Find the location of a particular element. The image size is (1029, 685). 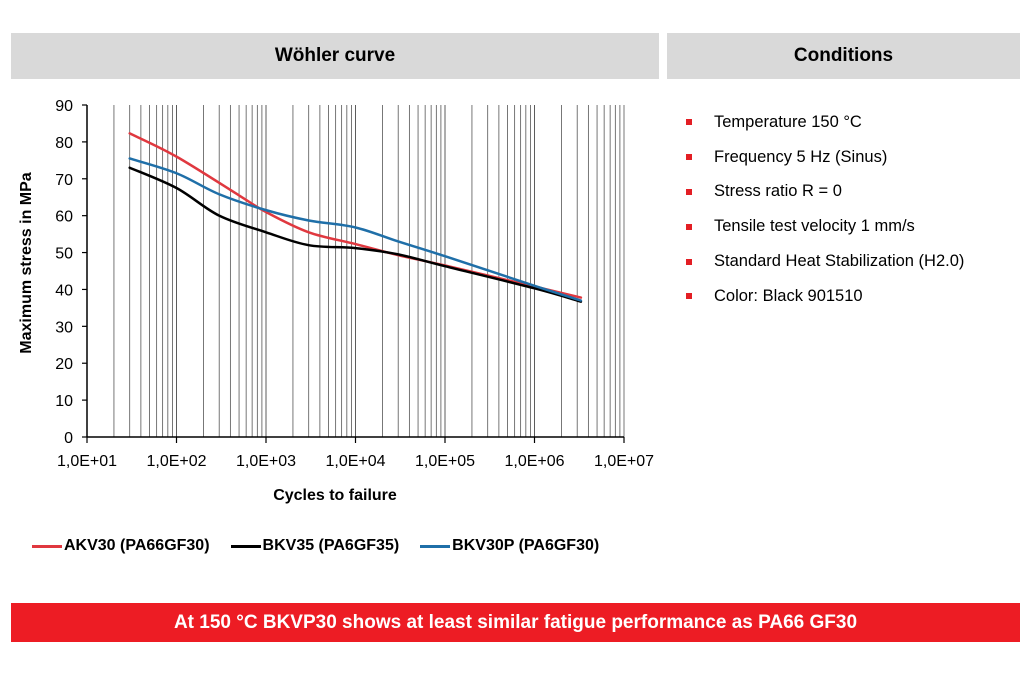

condition-item: Tensile test velocity 1 mm/s is located at coordinates (825, 226).